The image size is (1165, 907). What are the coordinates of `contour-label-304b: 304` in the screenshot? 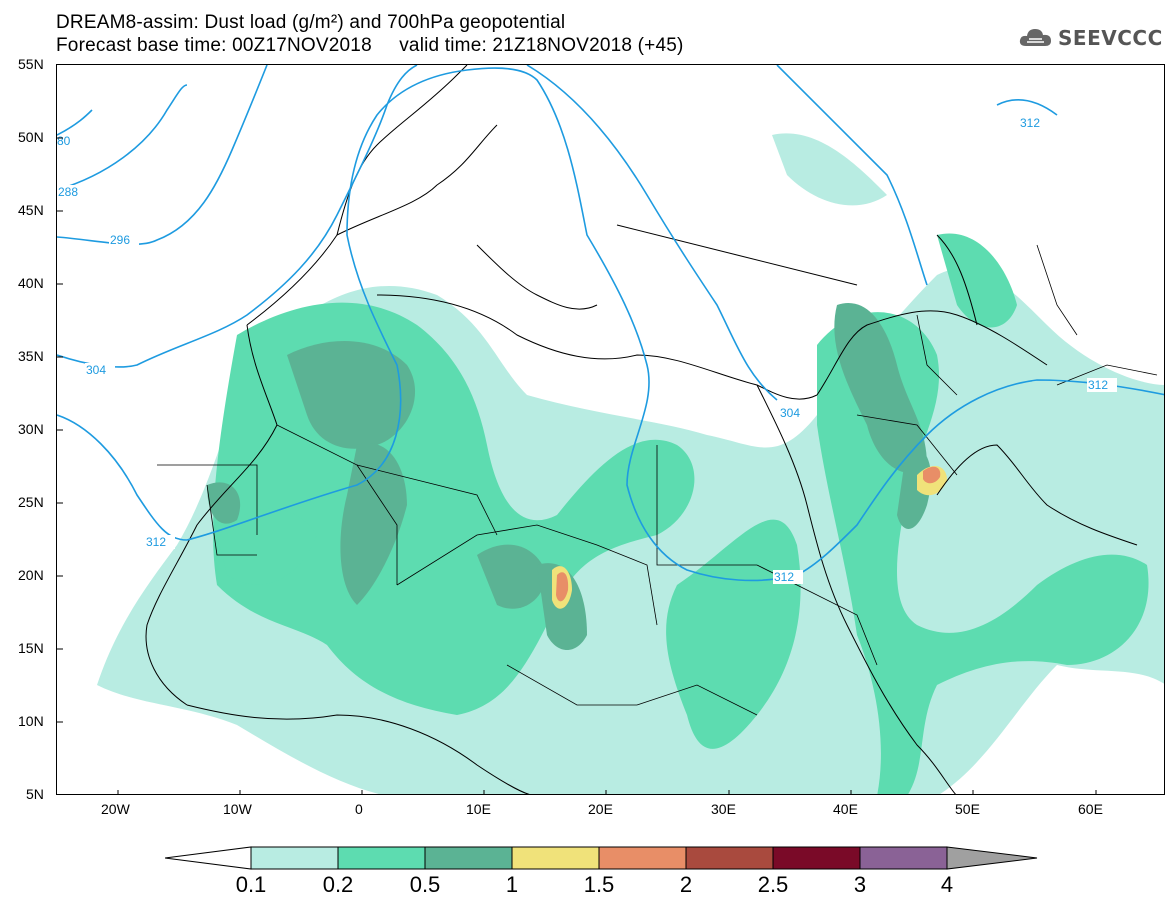 It's located at (790, 413).